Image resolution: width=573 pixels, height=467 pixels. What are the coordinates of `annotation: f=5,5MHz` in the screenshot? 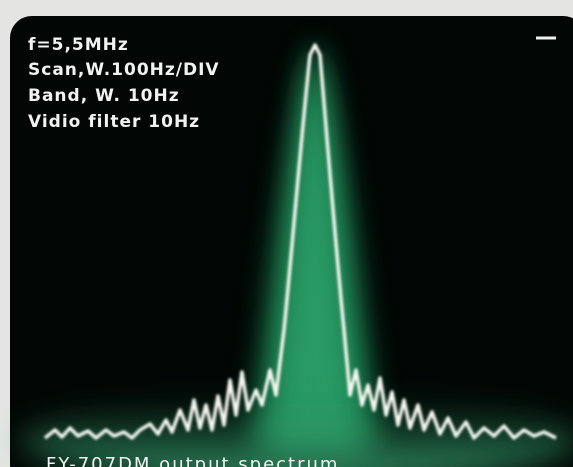 It's located at (78, 45).